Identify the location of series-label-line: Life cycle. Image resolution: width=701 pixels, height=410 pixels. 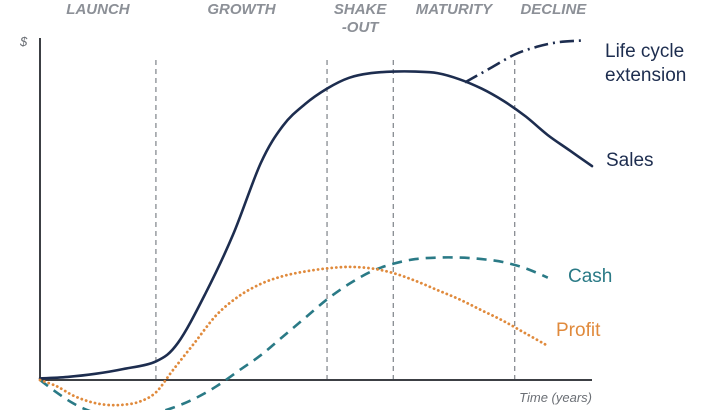
(644, 51).